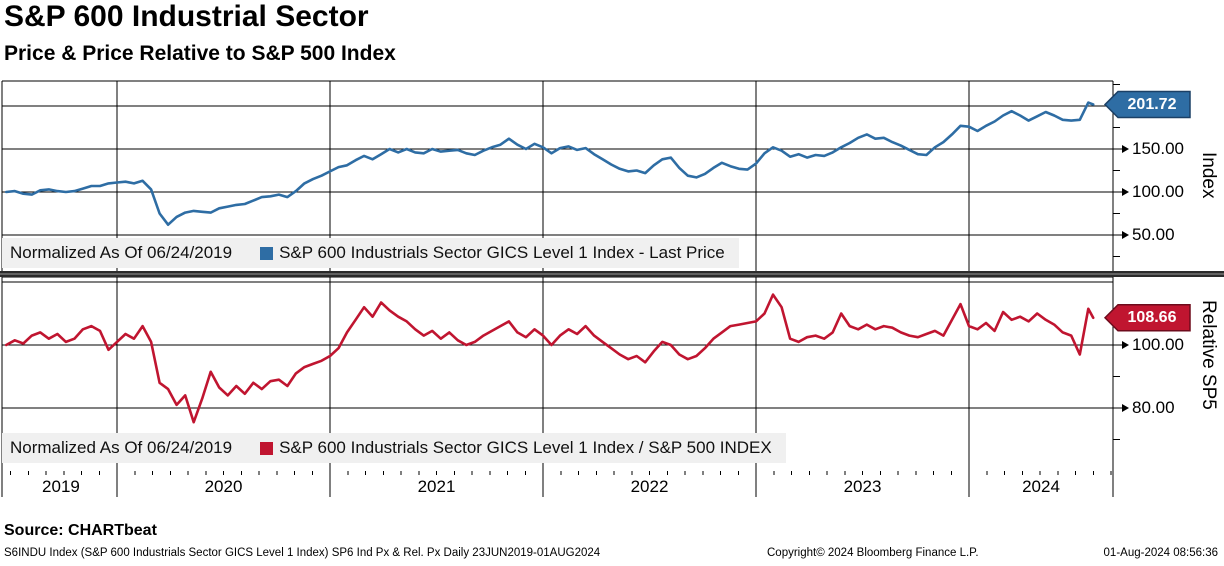 The image size is (1224, 566). I want to click on last-price-badge: 201.72, so click(1152, 104).